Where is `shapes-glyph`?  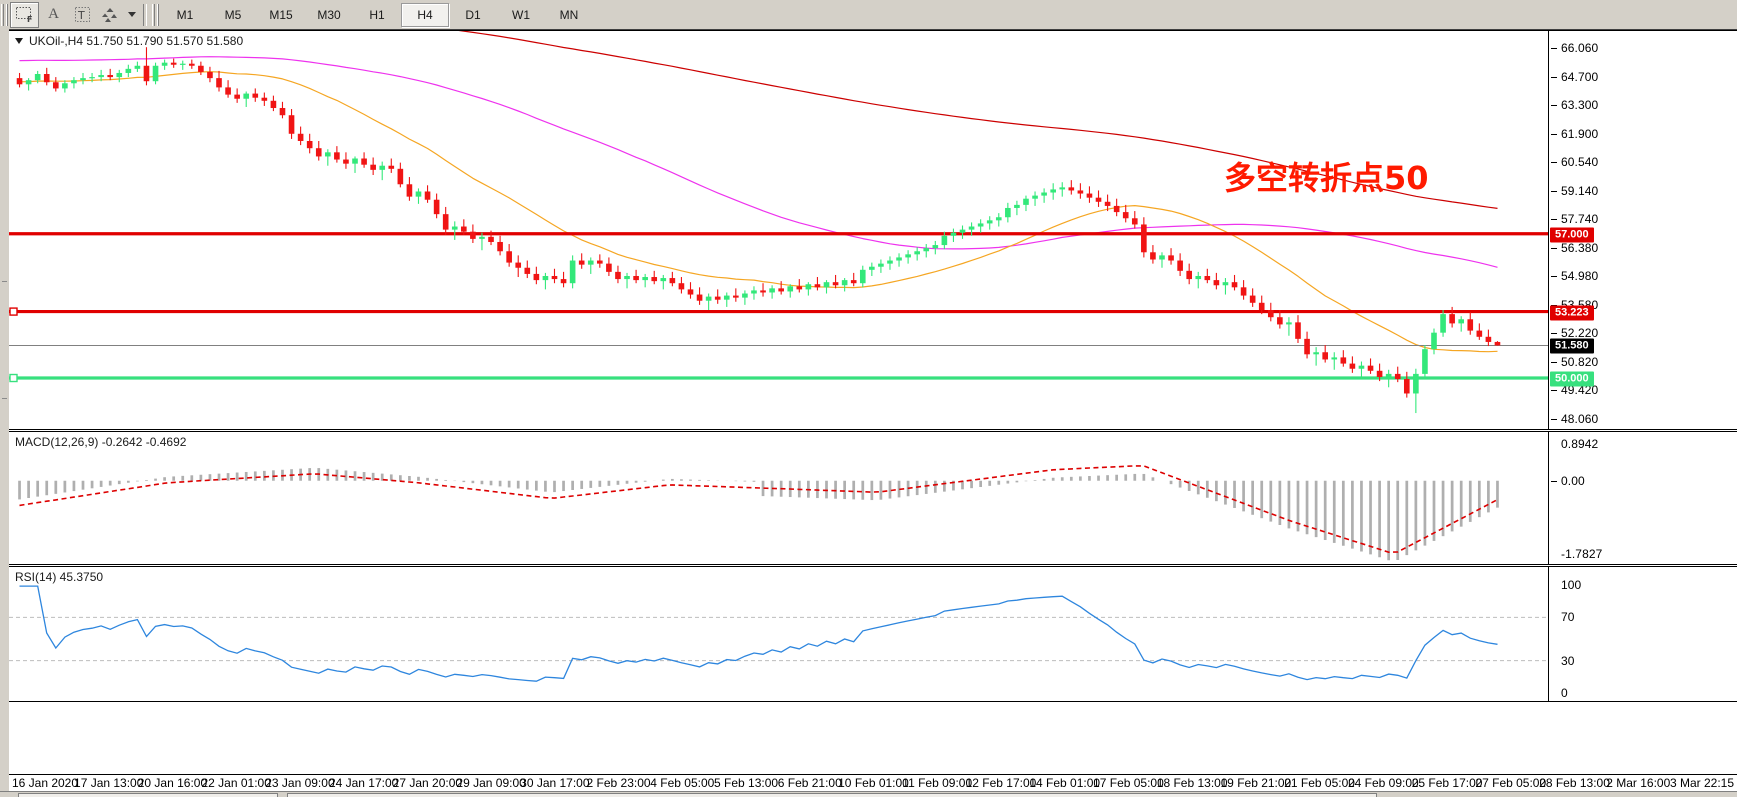 shapes-glyph is located at coordinates (109, 14).